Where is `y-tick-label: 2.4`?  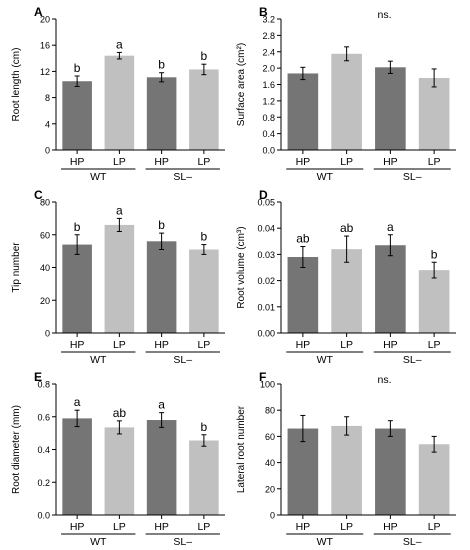
y-tick-label: 2.4 is located at coordinates (268, 52).